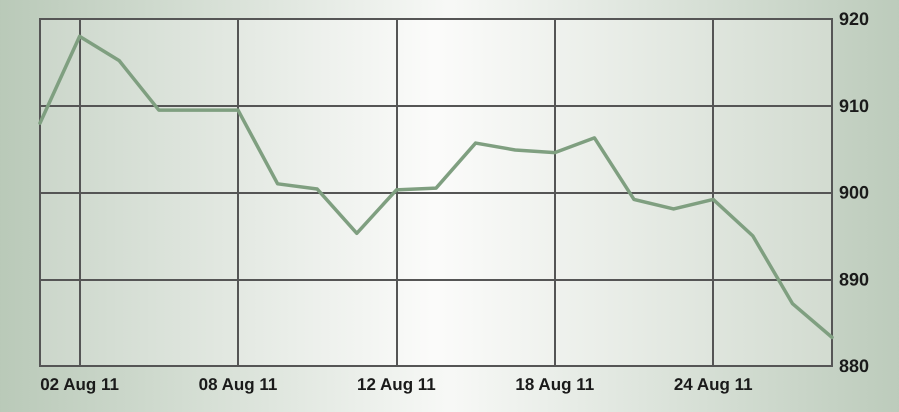 This screenshot has height=412, width=899. Describe the element at coordinates (396, 384) in the screenshot. I see `x-tick-label: 12 Aug 11` at that location.